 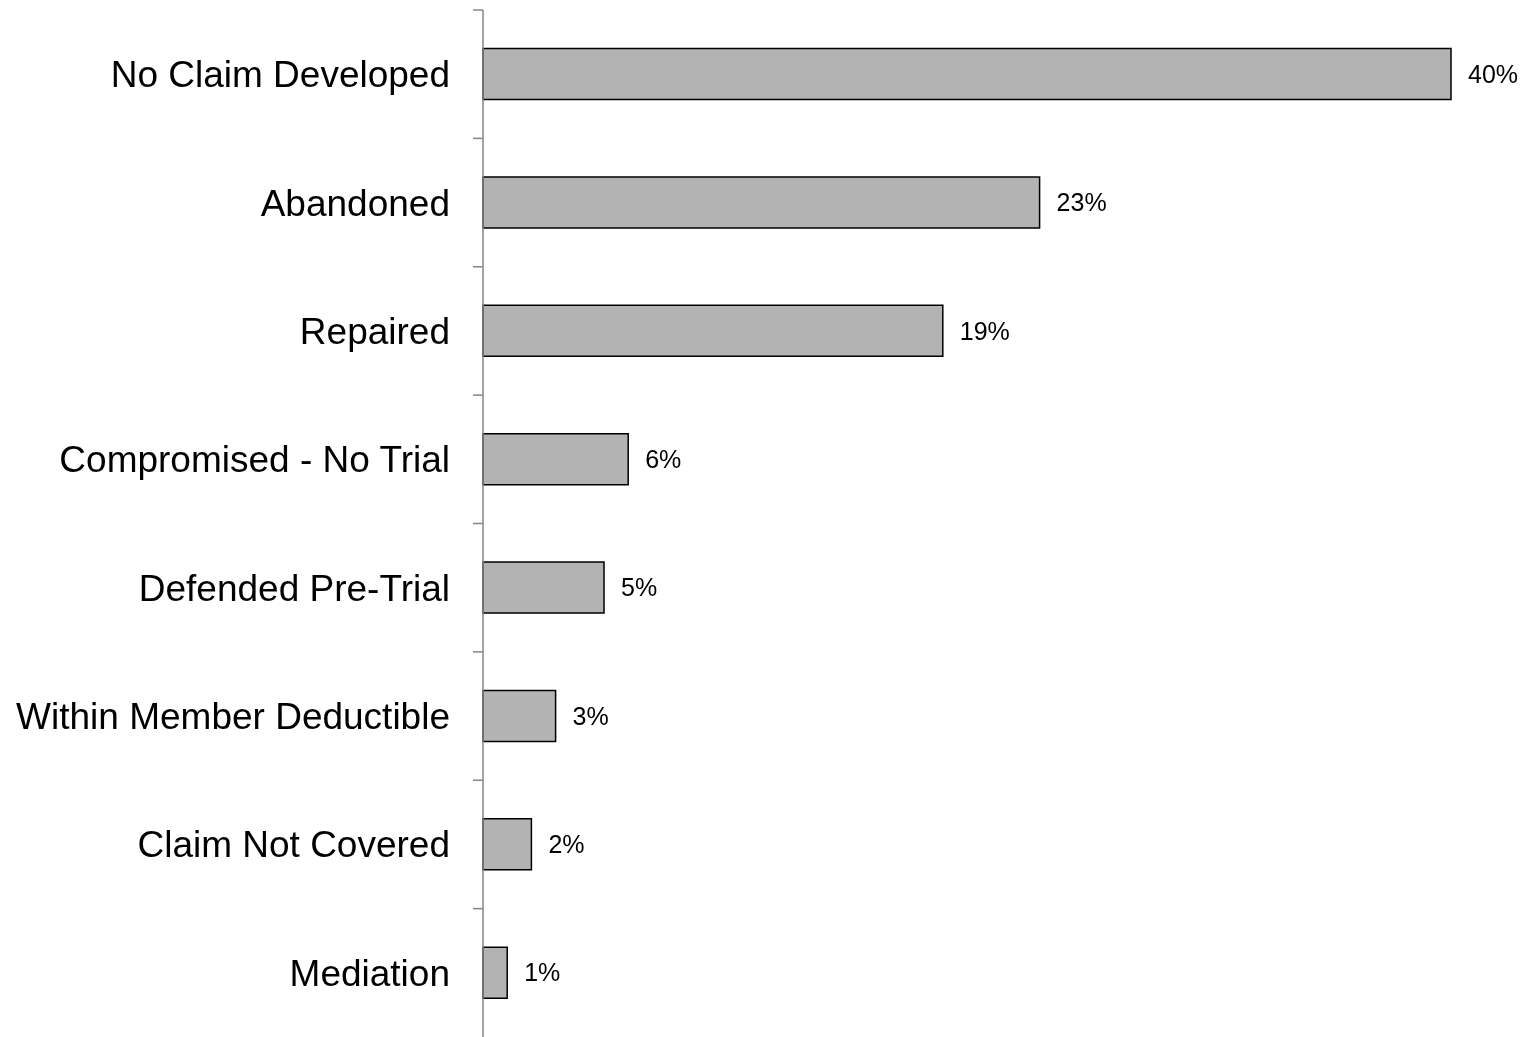 I want to click on data-label: 6%, so click(x=663, y=458).